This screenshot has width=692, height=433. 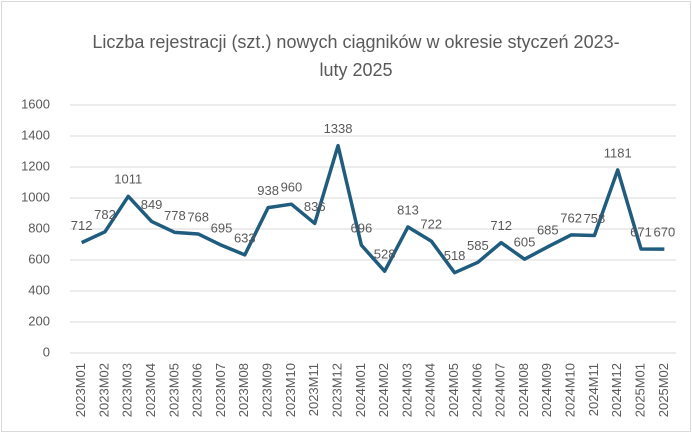 What do you see at coordinates (268, 190) in the screenshot?
I see `data-label: 938` at bounding box center [268, 190].